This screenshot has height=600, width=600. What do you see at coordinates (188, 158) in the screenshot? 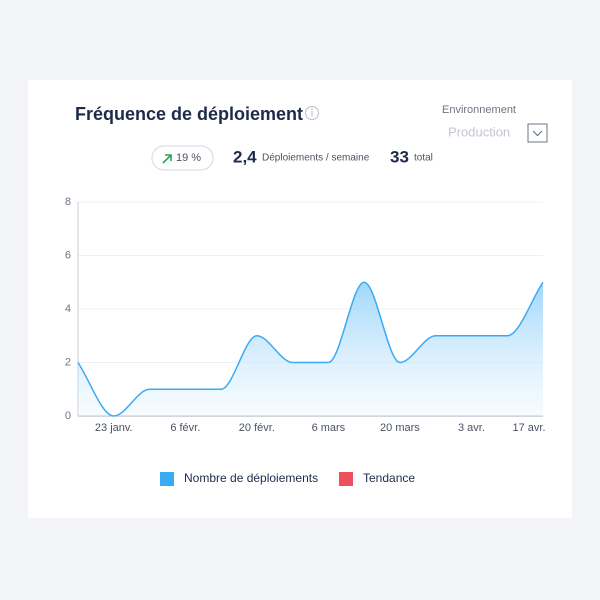
I see `change-value: 19 %` at bounding box center [188, 158].